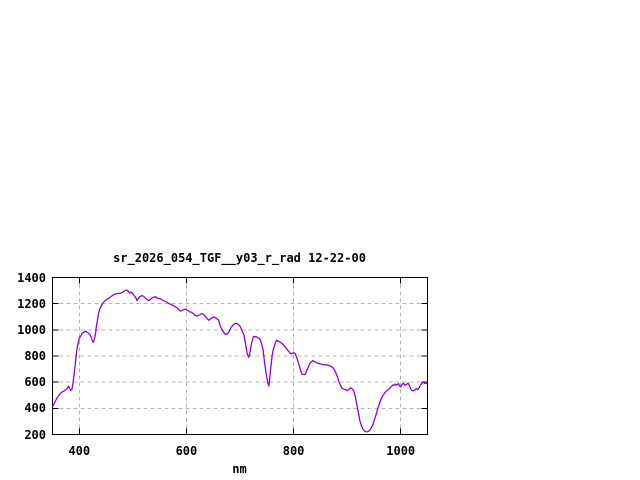  Describe the element at coordinates (35, 434) in the screenshot. I see `y-tick-label: 200` at that location.